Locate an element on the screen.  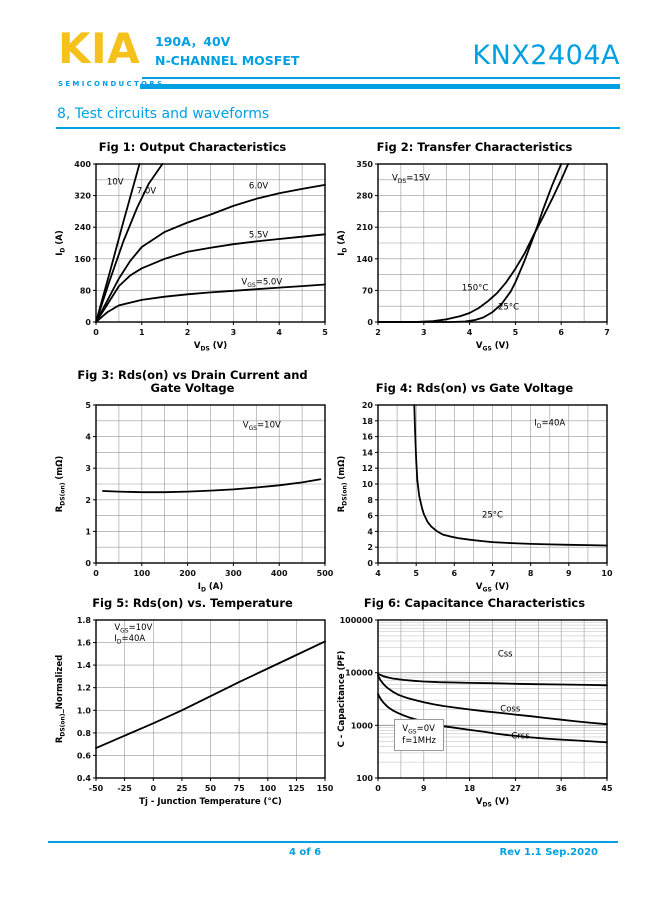
chart-annotation: VDS=15V is located at coordinates (410, 179).